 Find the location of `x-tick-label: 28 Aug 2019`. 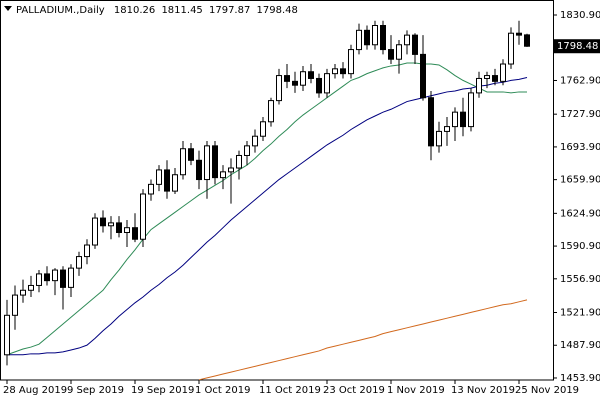

x-tick-label: 28 Aug 2019 is located at coordinates (35, 390).